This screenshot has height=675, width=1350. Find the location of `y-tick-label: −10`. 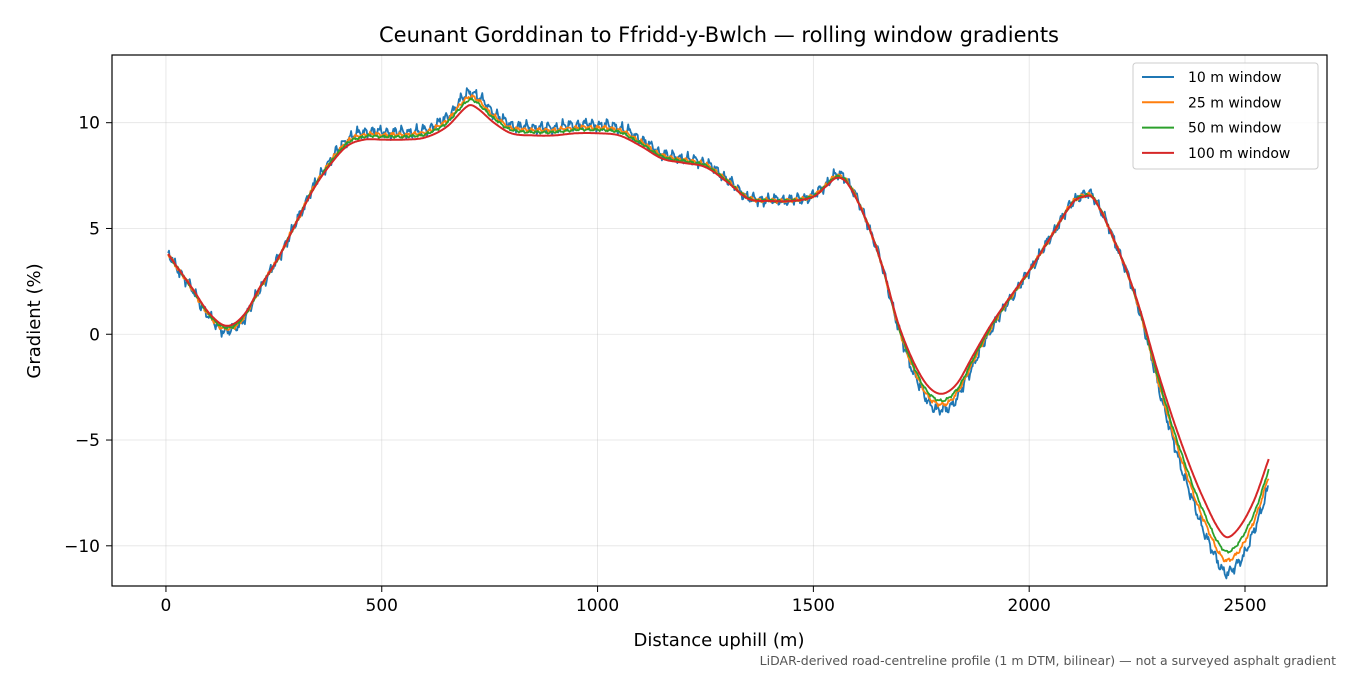

y-tick-label: −10 is located at coordinates (82, 547).